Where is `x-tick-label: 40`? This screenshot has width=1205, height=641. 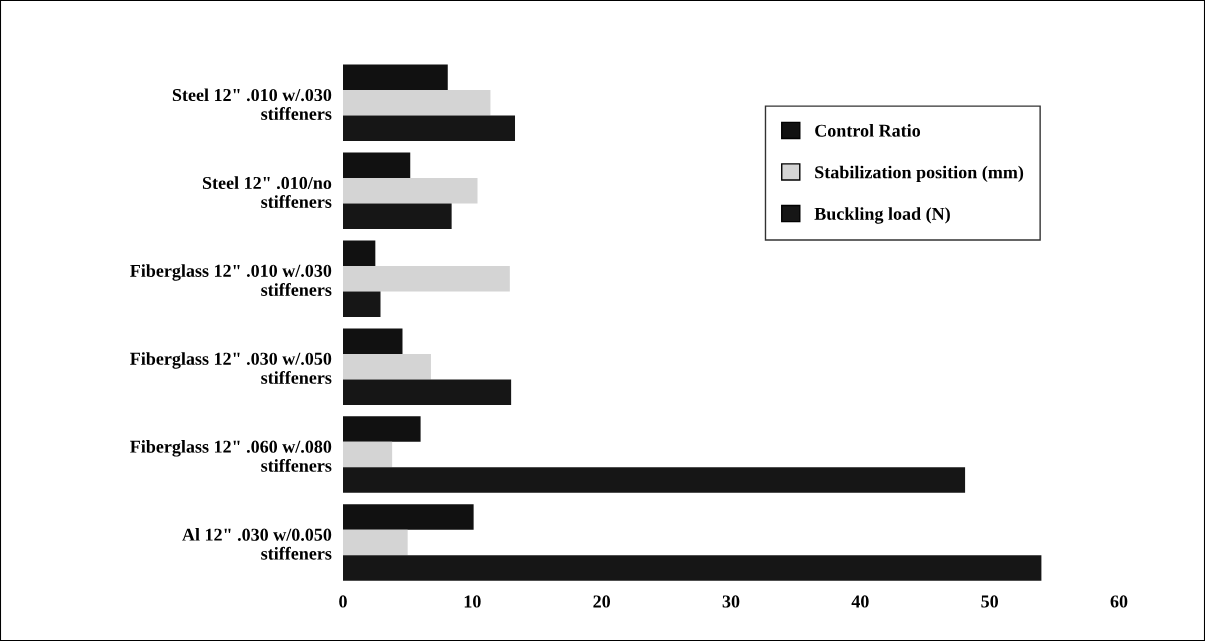
x-tick-label: 40 is located at coordinates (860, 601).